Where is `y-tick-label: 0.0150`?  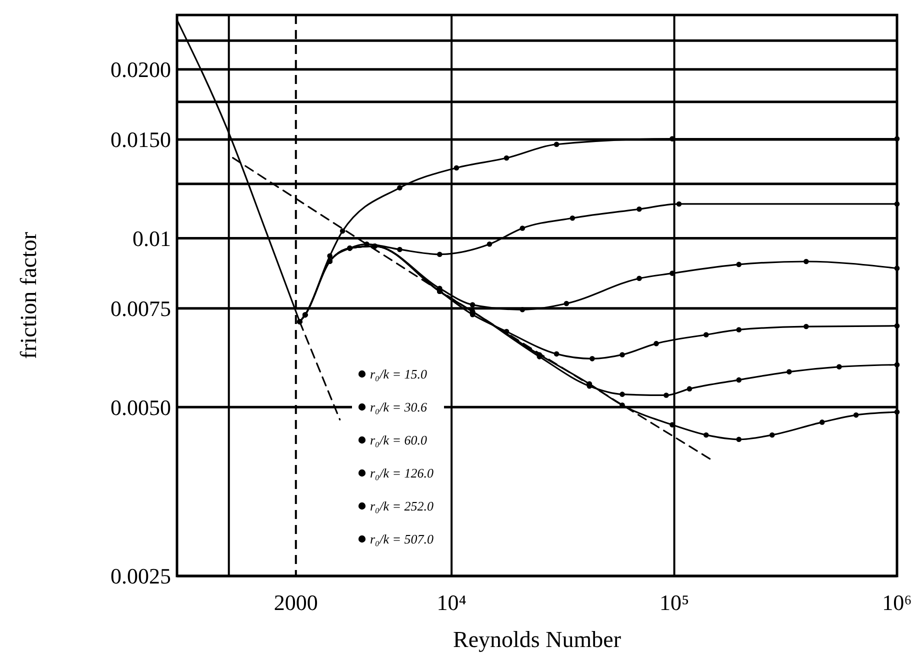 y-tick-label: 0.0150 is located at coordinates (140, 139).